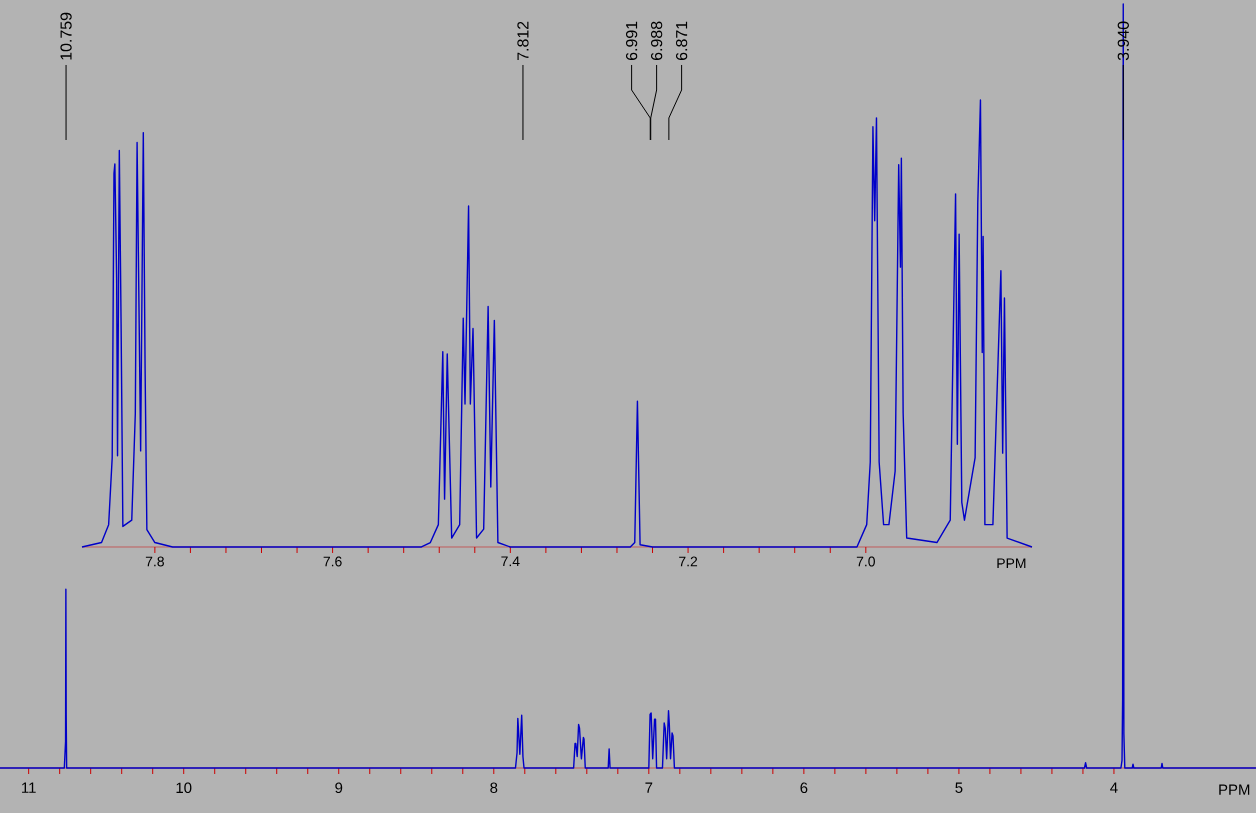  What do you see at coordinates (510, 561) in the screenshot?
I see `x-tick-label: 7.4` at bounding box center [510, 561].